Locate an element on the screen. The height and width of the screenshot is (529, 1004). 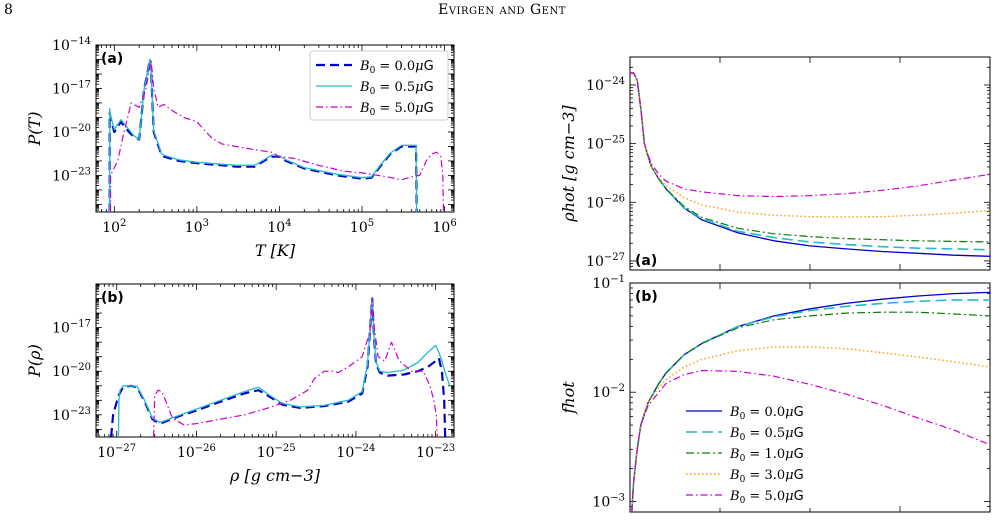
legend: B0 = 0.0μG B0 = 0.5μG B0 = 5.0μG is located at coordinates (379, 85).